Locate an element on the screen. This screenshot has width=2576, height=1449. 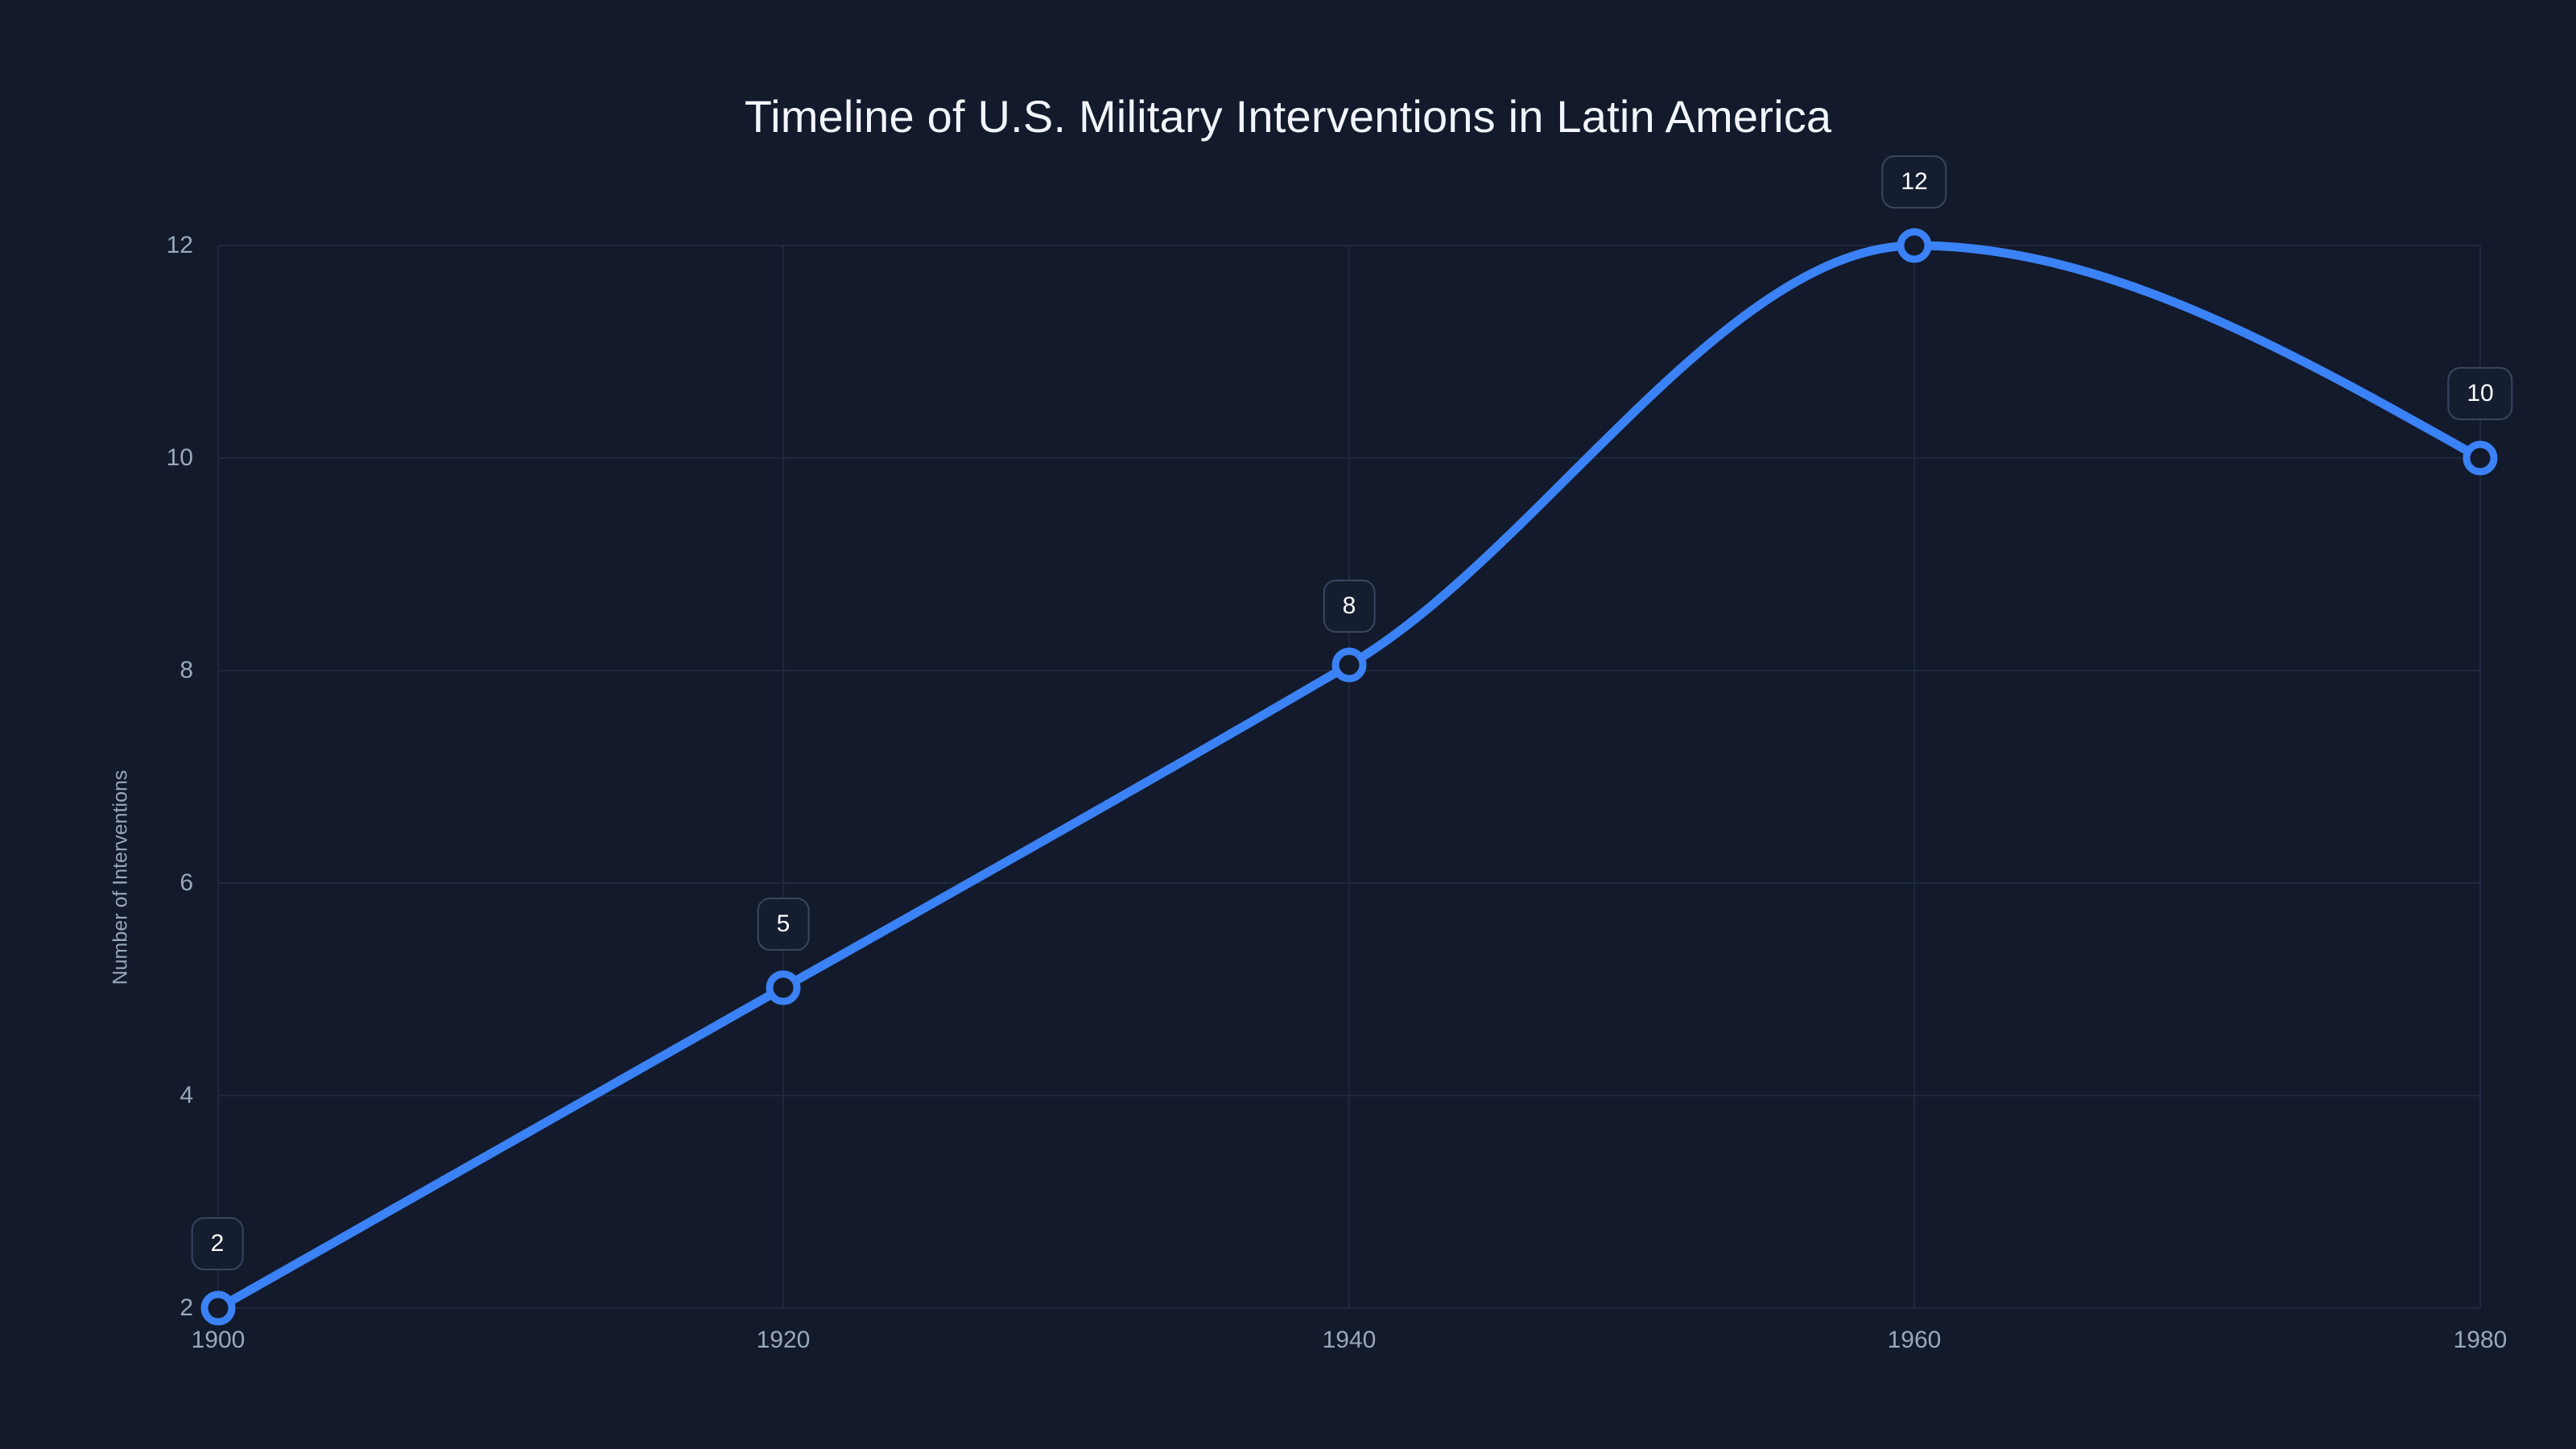
data-label-1920: 5 is located at coordinates (783, 925).